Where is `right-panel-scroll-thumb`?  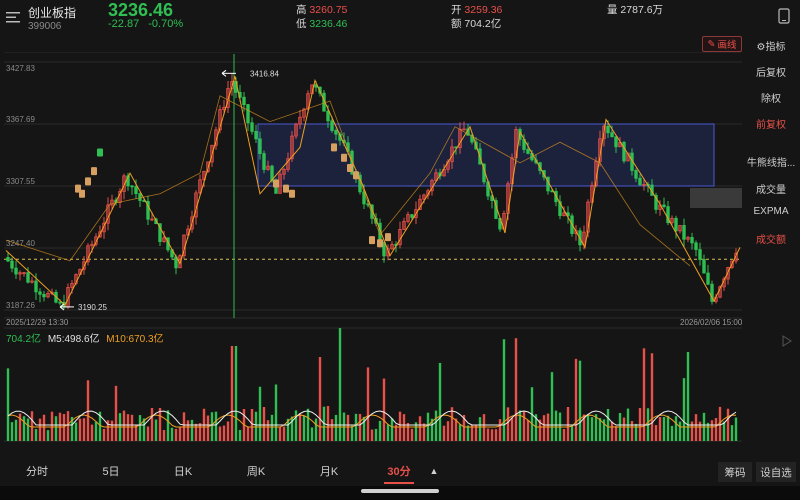 right-panel-scroll-thumb is located at coordinates (716, 198).